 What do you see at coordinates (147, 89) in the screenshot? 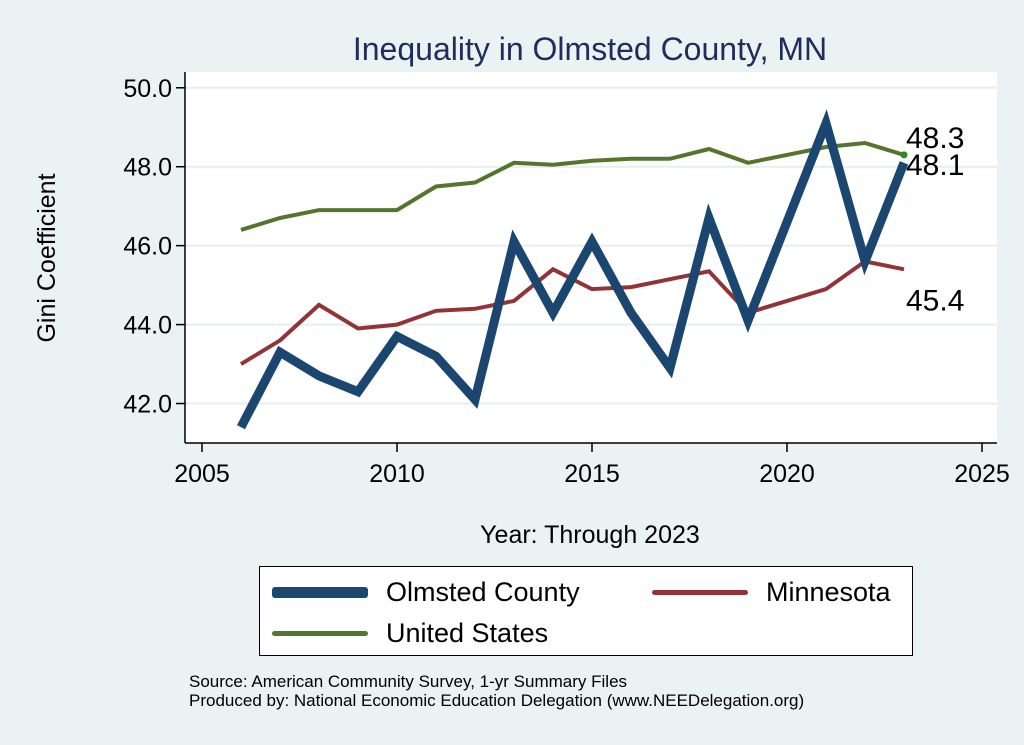
I see `y-tick-label: 50.0` at bounding box center [147, 89].